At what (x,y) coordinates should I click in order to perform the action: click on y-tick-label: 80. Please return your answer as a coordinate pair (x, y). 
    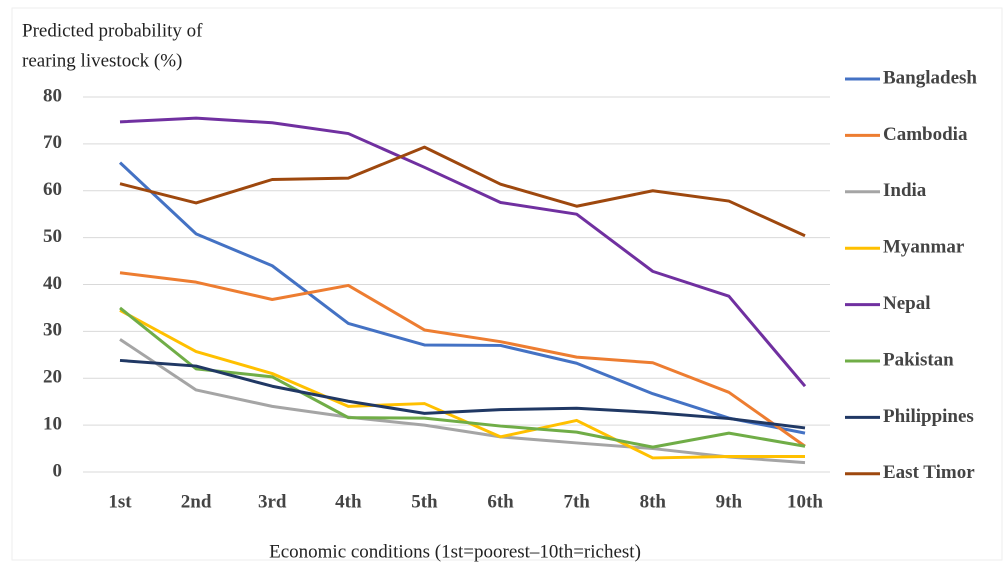
    Looking at the image, I should click on (52, 95).